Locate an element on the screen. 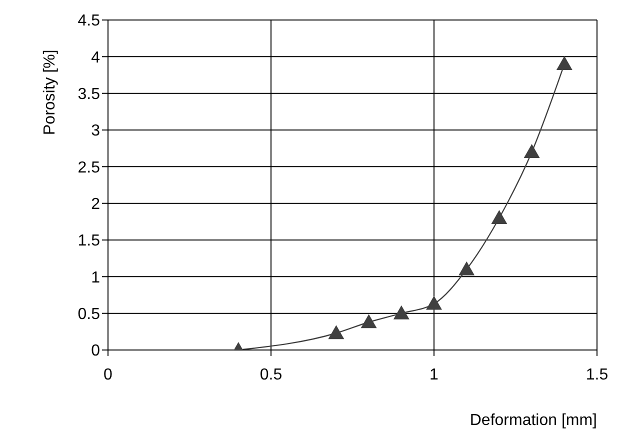 The height and width of the screenshot is (441, 623). y-tick-label: 1.5 is located at coordinates (89, 241).